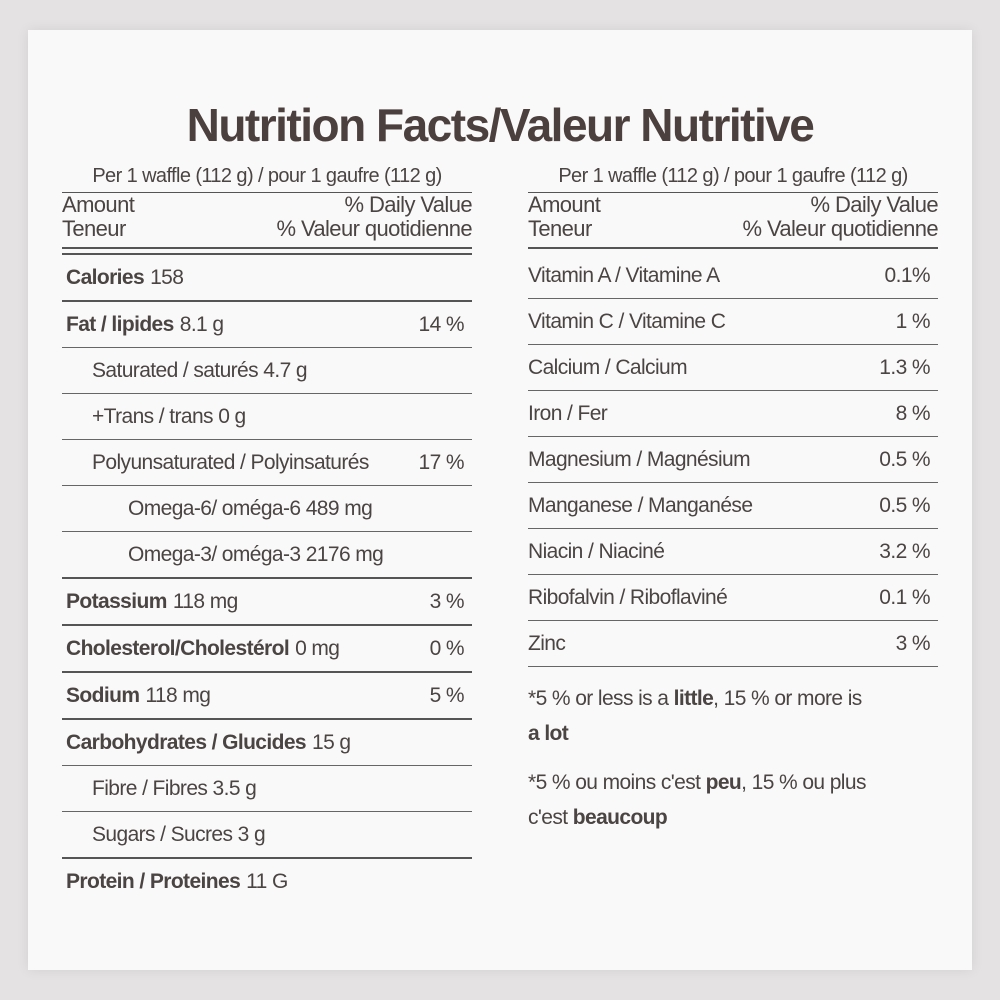 The width and height of the screenshot is (1000, 1000). I want to click on nutrient-name: Vitamin A / Vitamine A, so click(624, 275).